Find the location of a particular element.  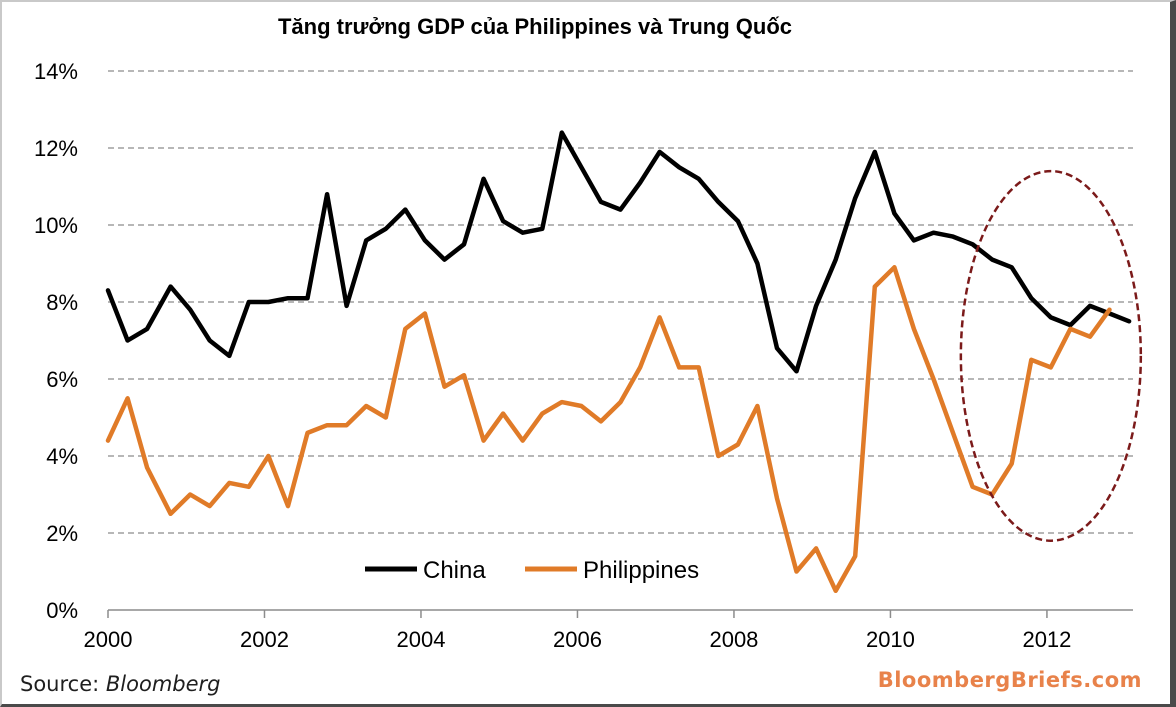

x-axis-tick-labels: 2000 2002 2004 2006 2008 2010 2012 is located at coordinates (578, 639).